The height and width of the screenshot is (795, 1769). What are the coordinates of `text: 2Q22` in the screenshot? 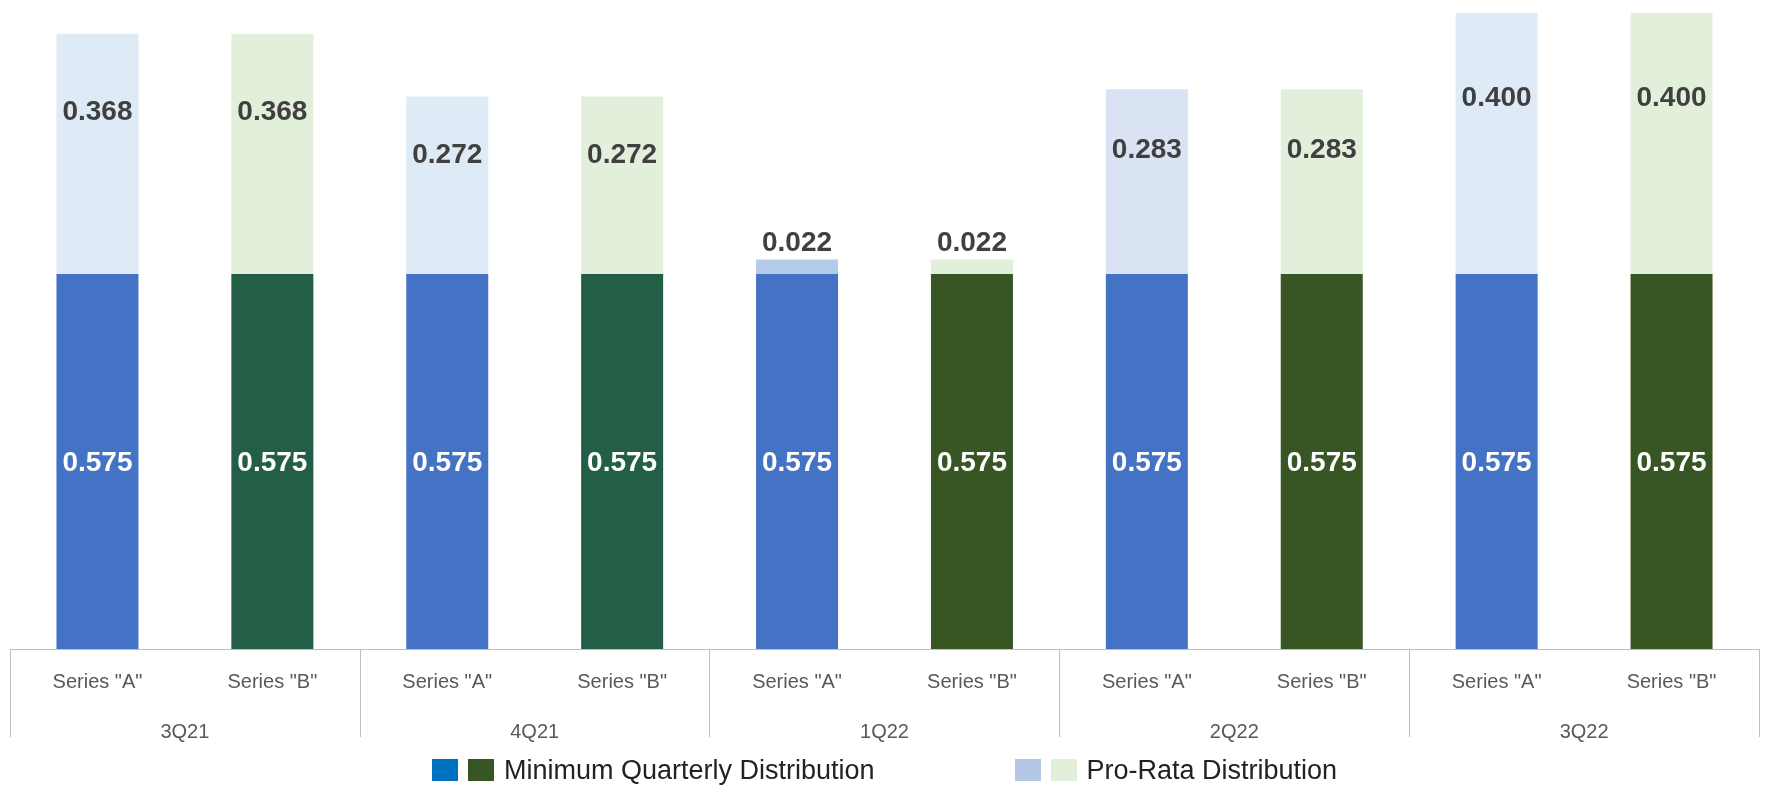 It's located at (1234, 731).